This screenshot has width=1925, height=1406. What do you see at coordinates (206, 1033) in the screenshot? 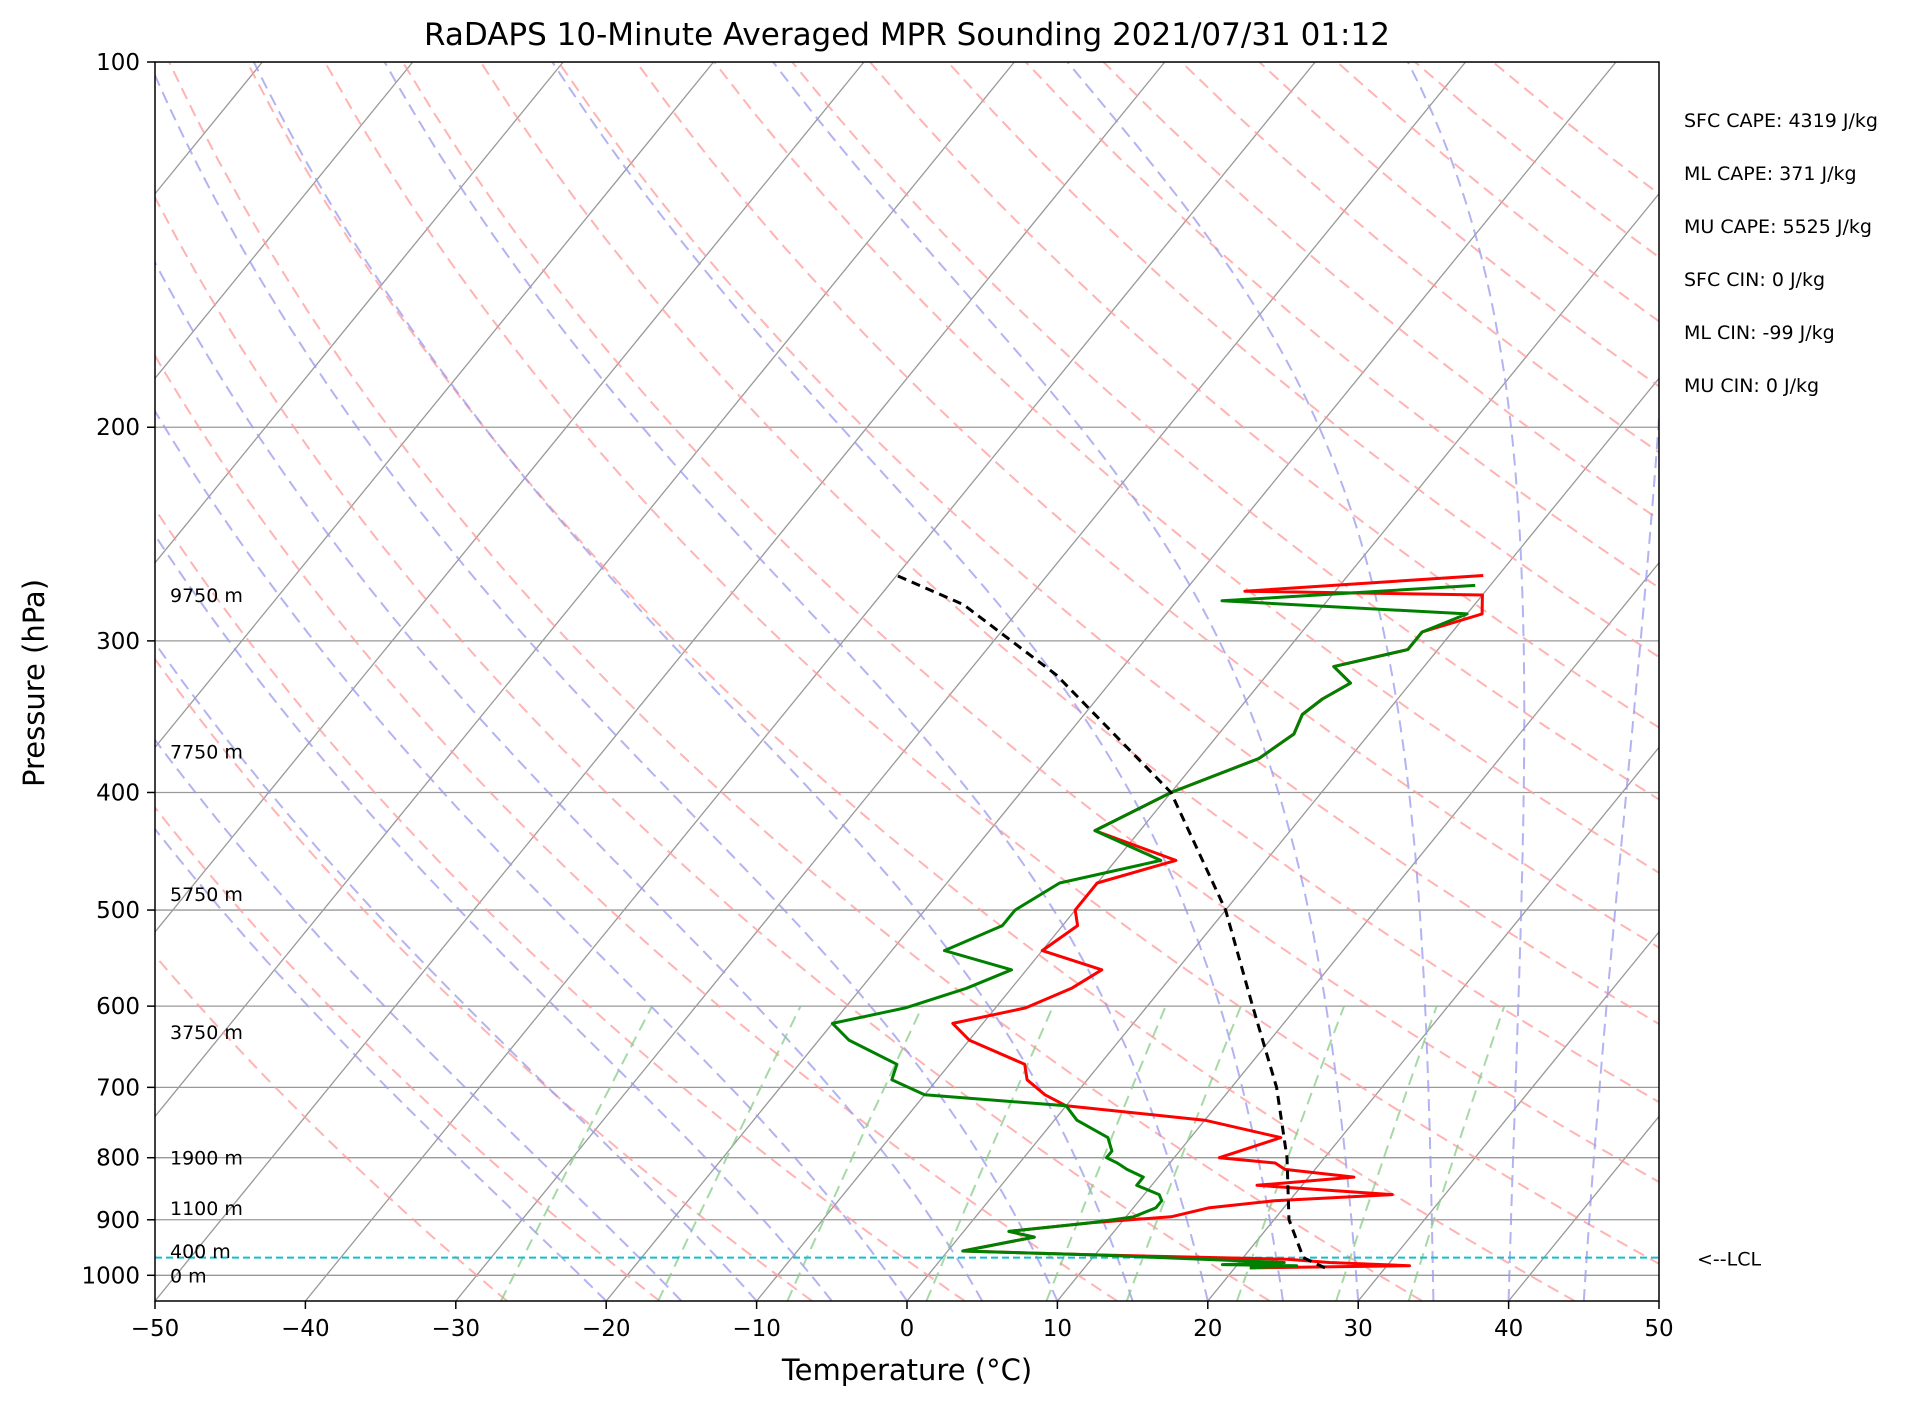
I see `height-label: 3750 m` at bounding box center [206, 1033].